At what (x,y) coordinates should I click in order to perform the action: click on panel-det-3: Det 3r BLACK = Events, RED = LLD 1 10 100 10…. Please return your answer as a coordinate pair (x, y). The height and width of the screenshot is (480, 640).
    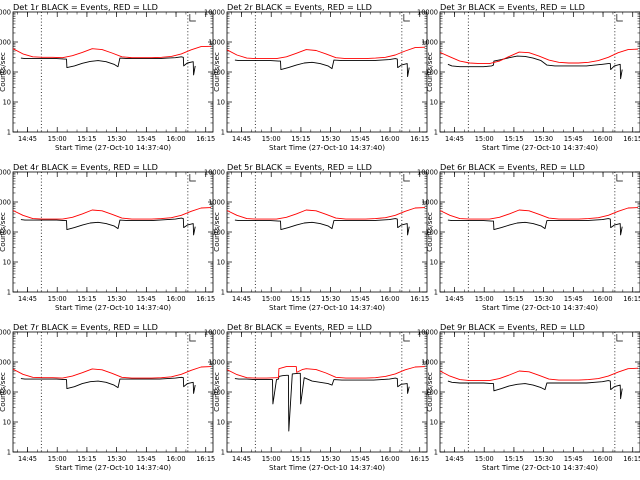
    Looking at the image, I should click on (528, 77).